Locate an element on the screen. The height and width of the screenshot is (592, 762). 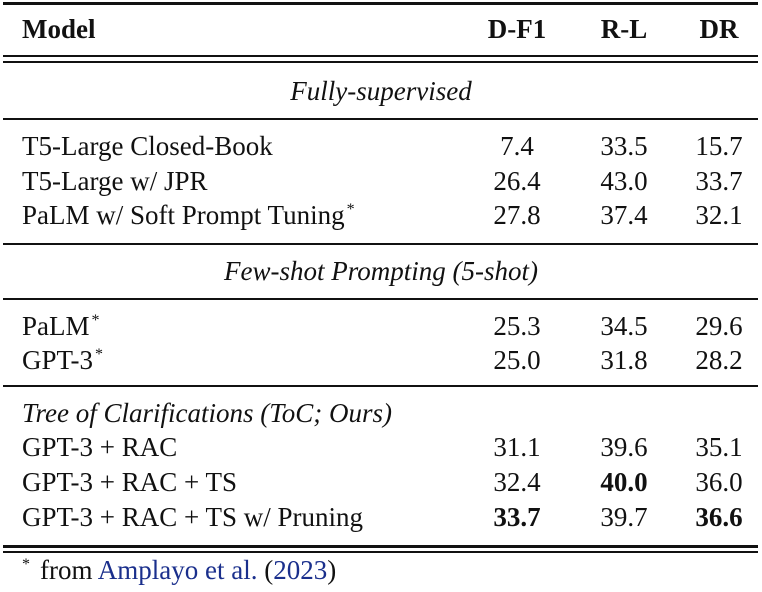
cell-d-f1: 7.4 is located at coordinates (517, 146).